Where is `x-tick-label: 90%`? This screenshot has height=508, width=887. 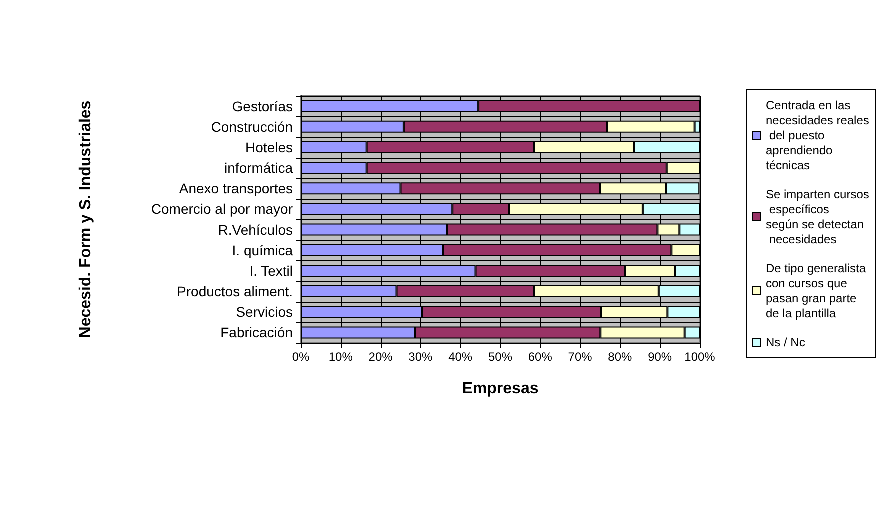
x-tick-label: 90% is located at coordinates (660, 357).